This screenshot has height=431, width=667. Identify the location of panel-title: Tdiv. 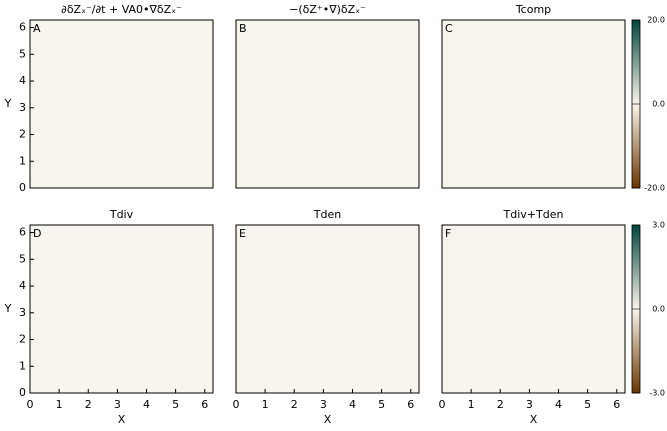
(121, 214).